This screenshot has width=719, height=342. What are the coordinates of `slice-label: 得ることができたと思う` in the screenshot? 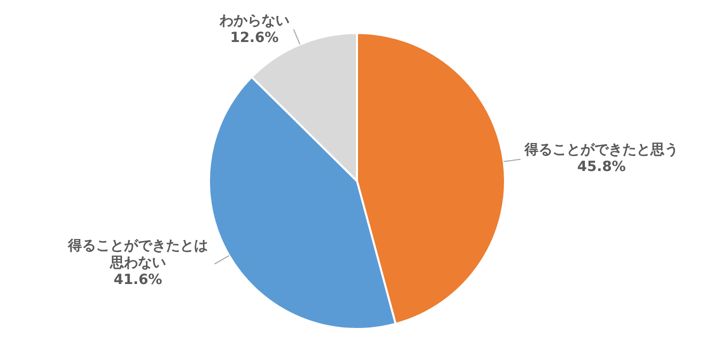 It's located at (601, 150).